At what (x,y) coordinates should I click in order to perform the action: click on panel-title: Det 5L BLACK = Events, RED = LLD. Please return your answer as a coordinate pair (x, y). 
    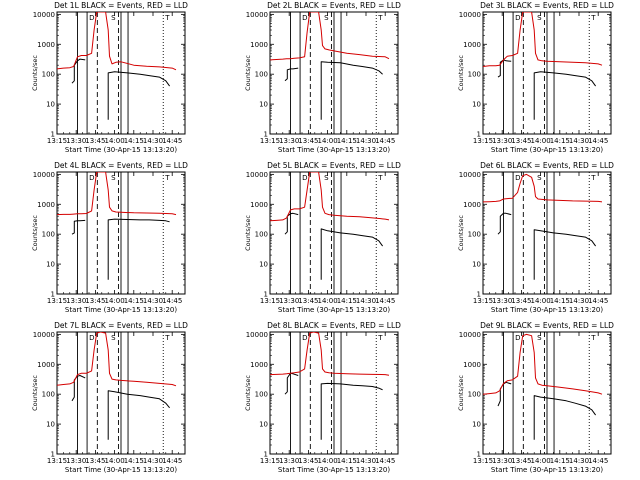
    Looking at the image, I should click on (334, 165).